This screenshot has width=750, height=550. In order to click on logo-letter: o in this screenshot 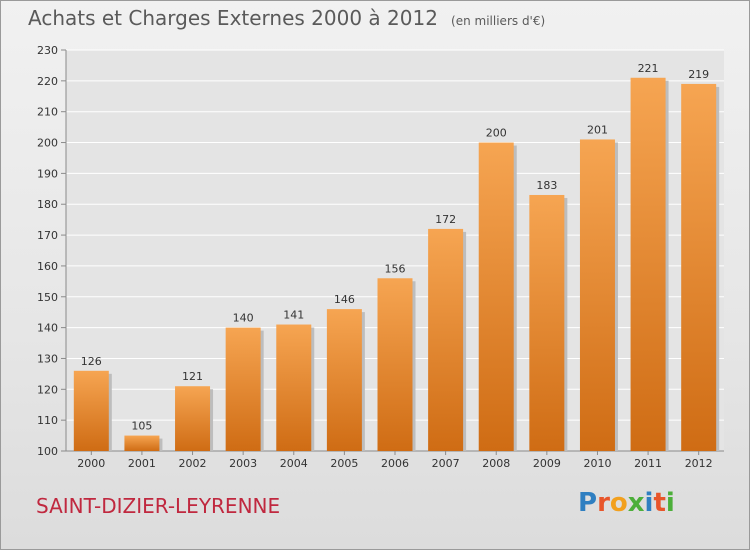, I will do `click(618, 503)`.